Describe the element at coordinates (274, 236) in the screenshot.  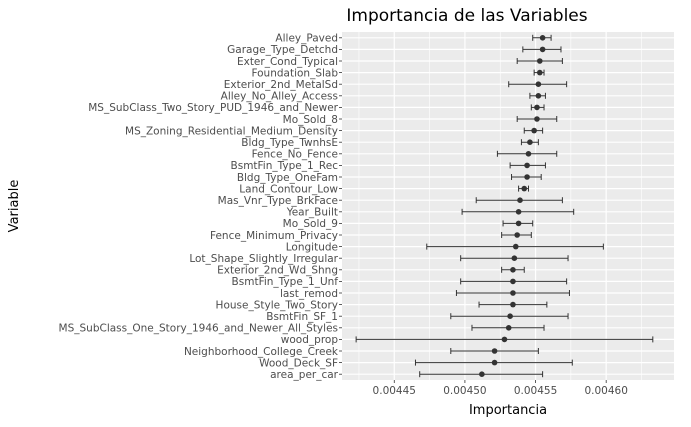
I see `y-tick-label: Fence_Minimum_Privacy` at that location.